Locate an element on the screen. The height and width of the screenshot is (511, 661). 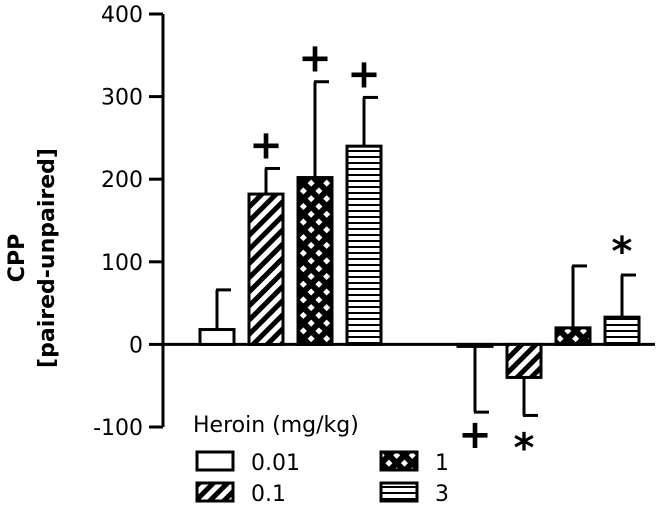
legend-item-1: 1 is located at coordinates (414, 463).